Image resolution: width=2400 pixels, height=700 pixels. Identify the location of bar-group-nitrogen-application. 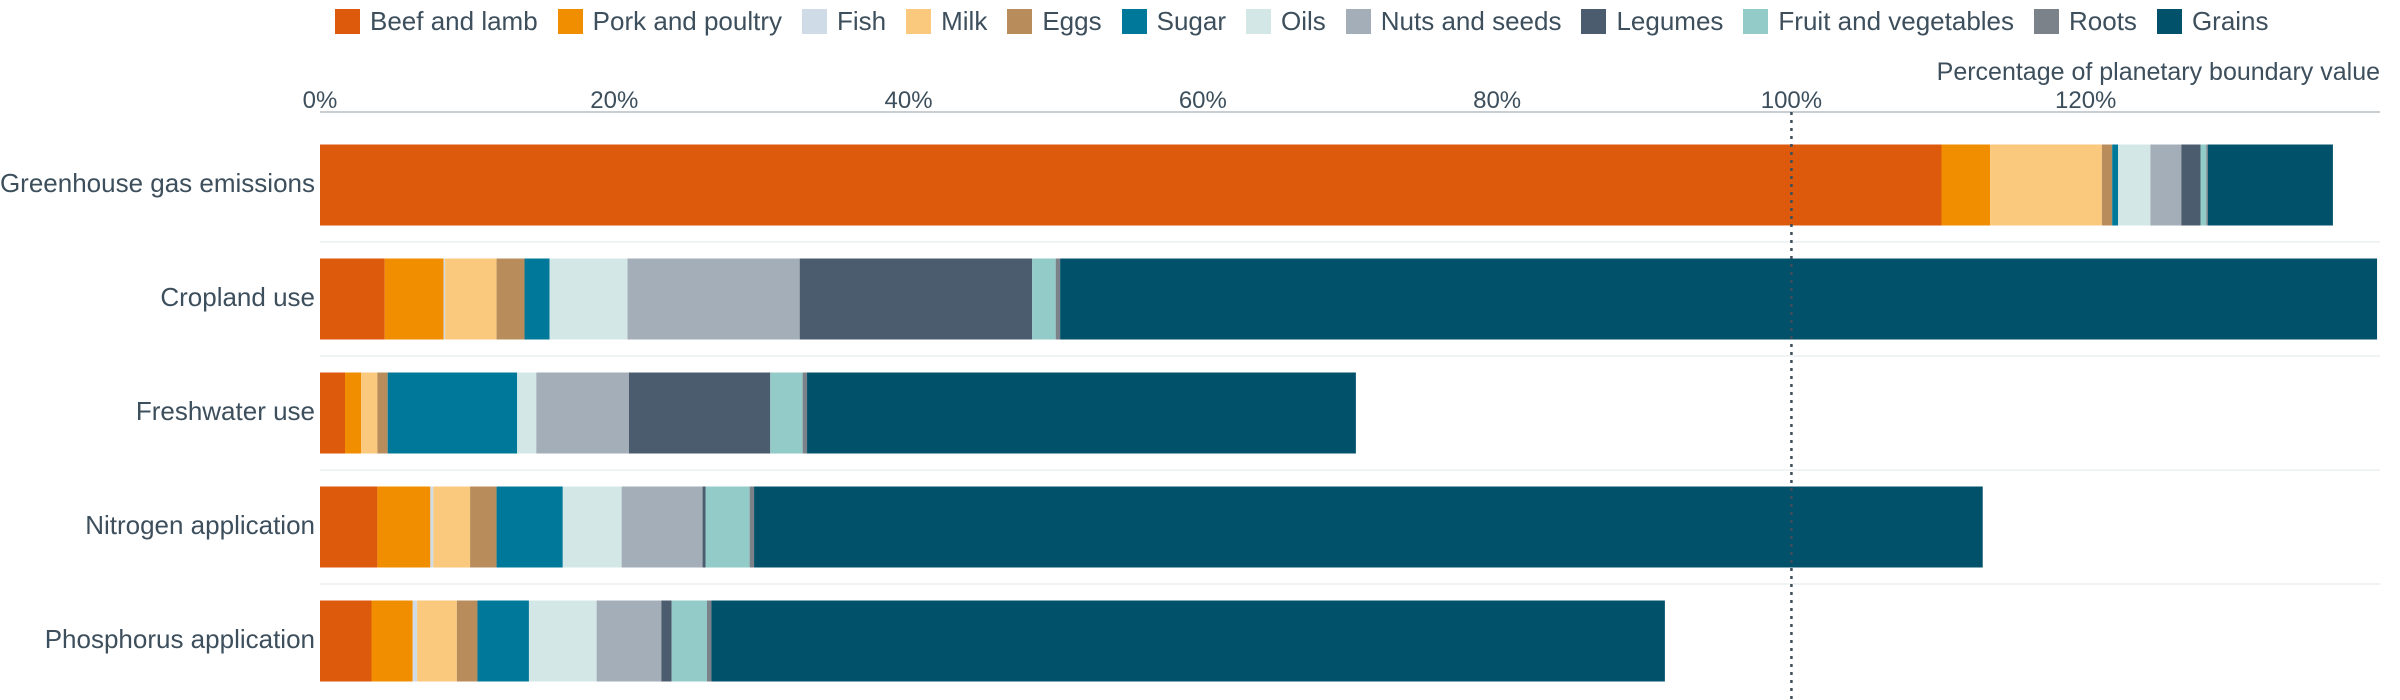
(1151, 527).